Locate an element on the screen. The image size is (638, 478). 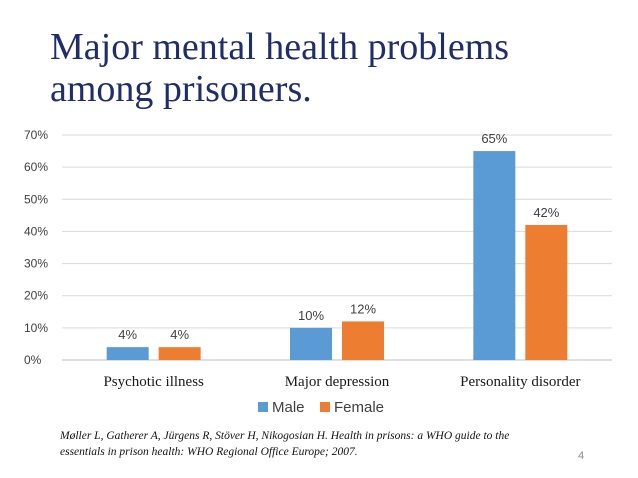
legend-swatch-male is located at coordinates (263, 407).